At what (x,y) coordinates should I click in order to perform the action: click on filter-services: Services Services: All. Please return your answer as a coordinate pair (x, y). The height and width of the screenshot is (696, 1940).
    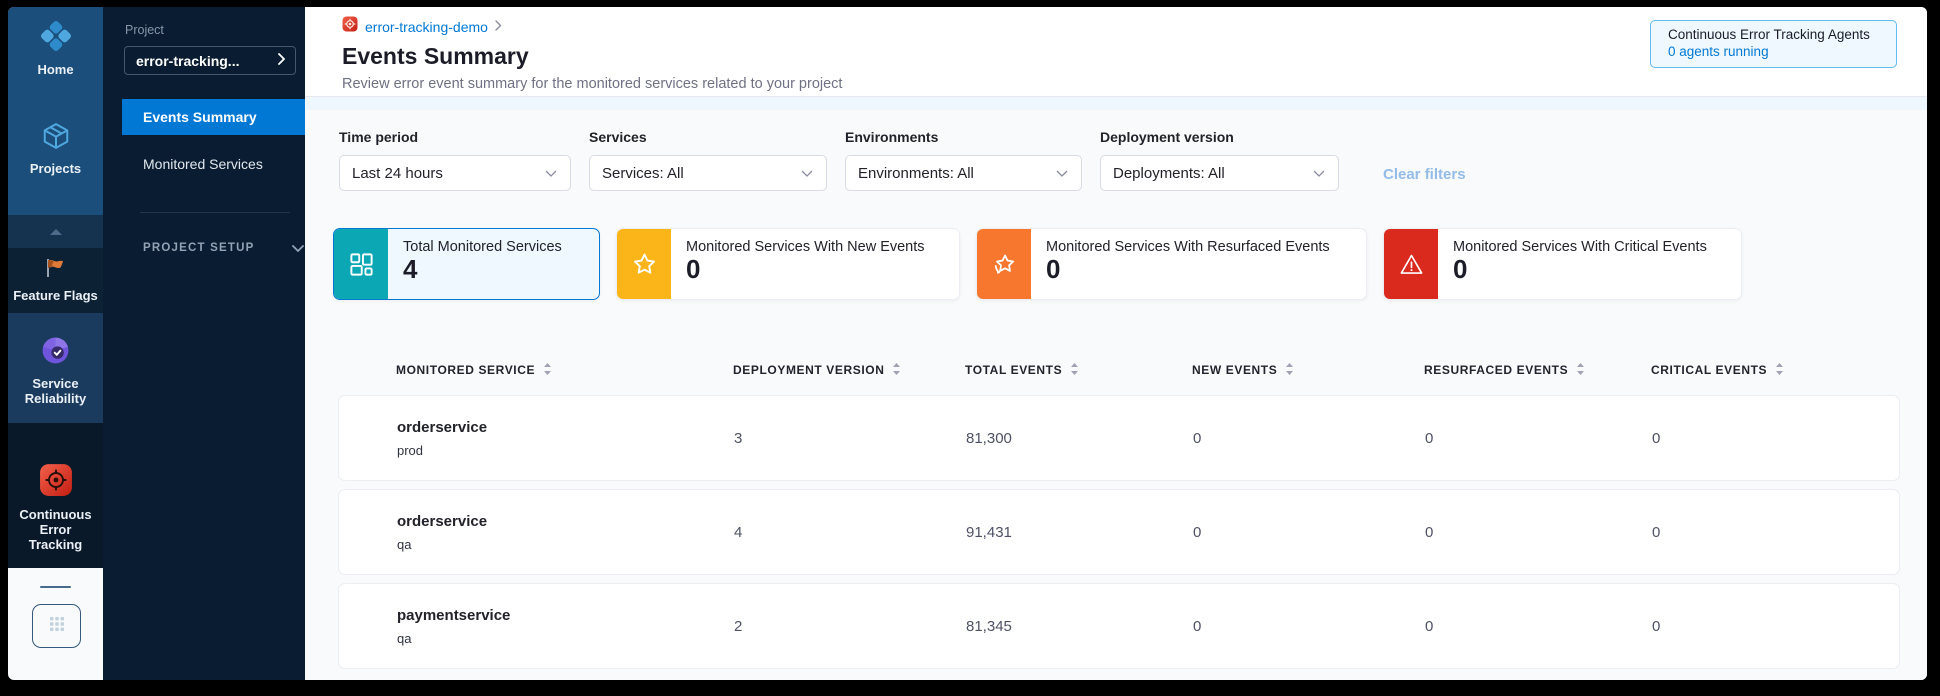
    Looking at the image, I should click on (708, 160).